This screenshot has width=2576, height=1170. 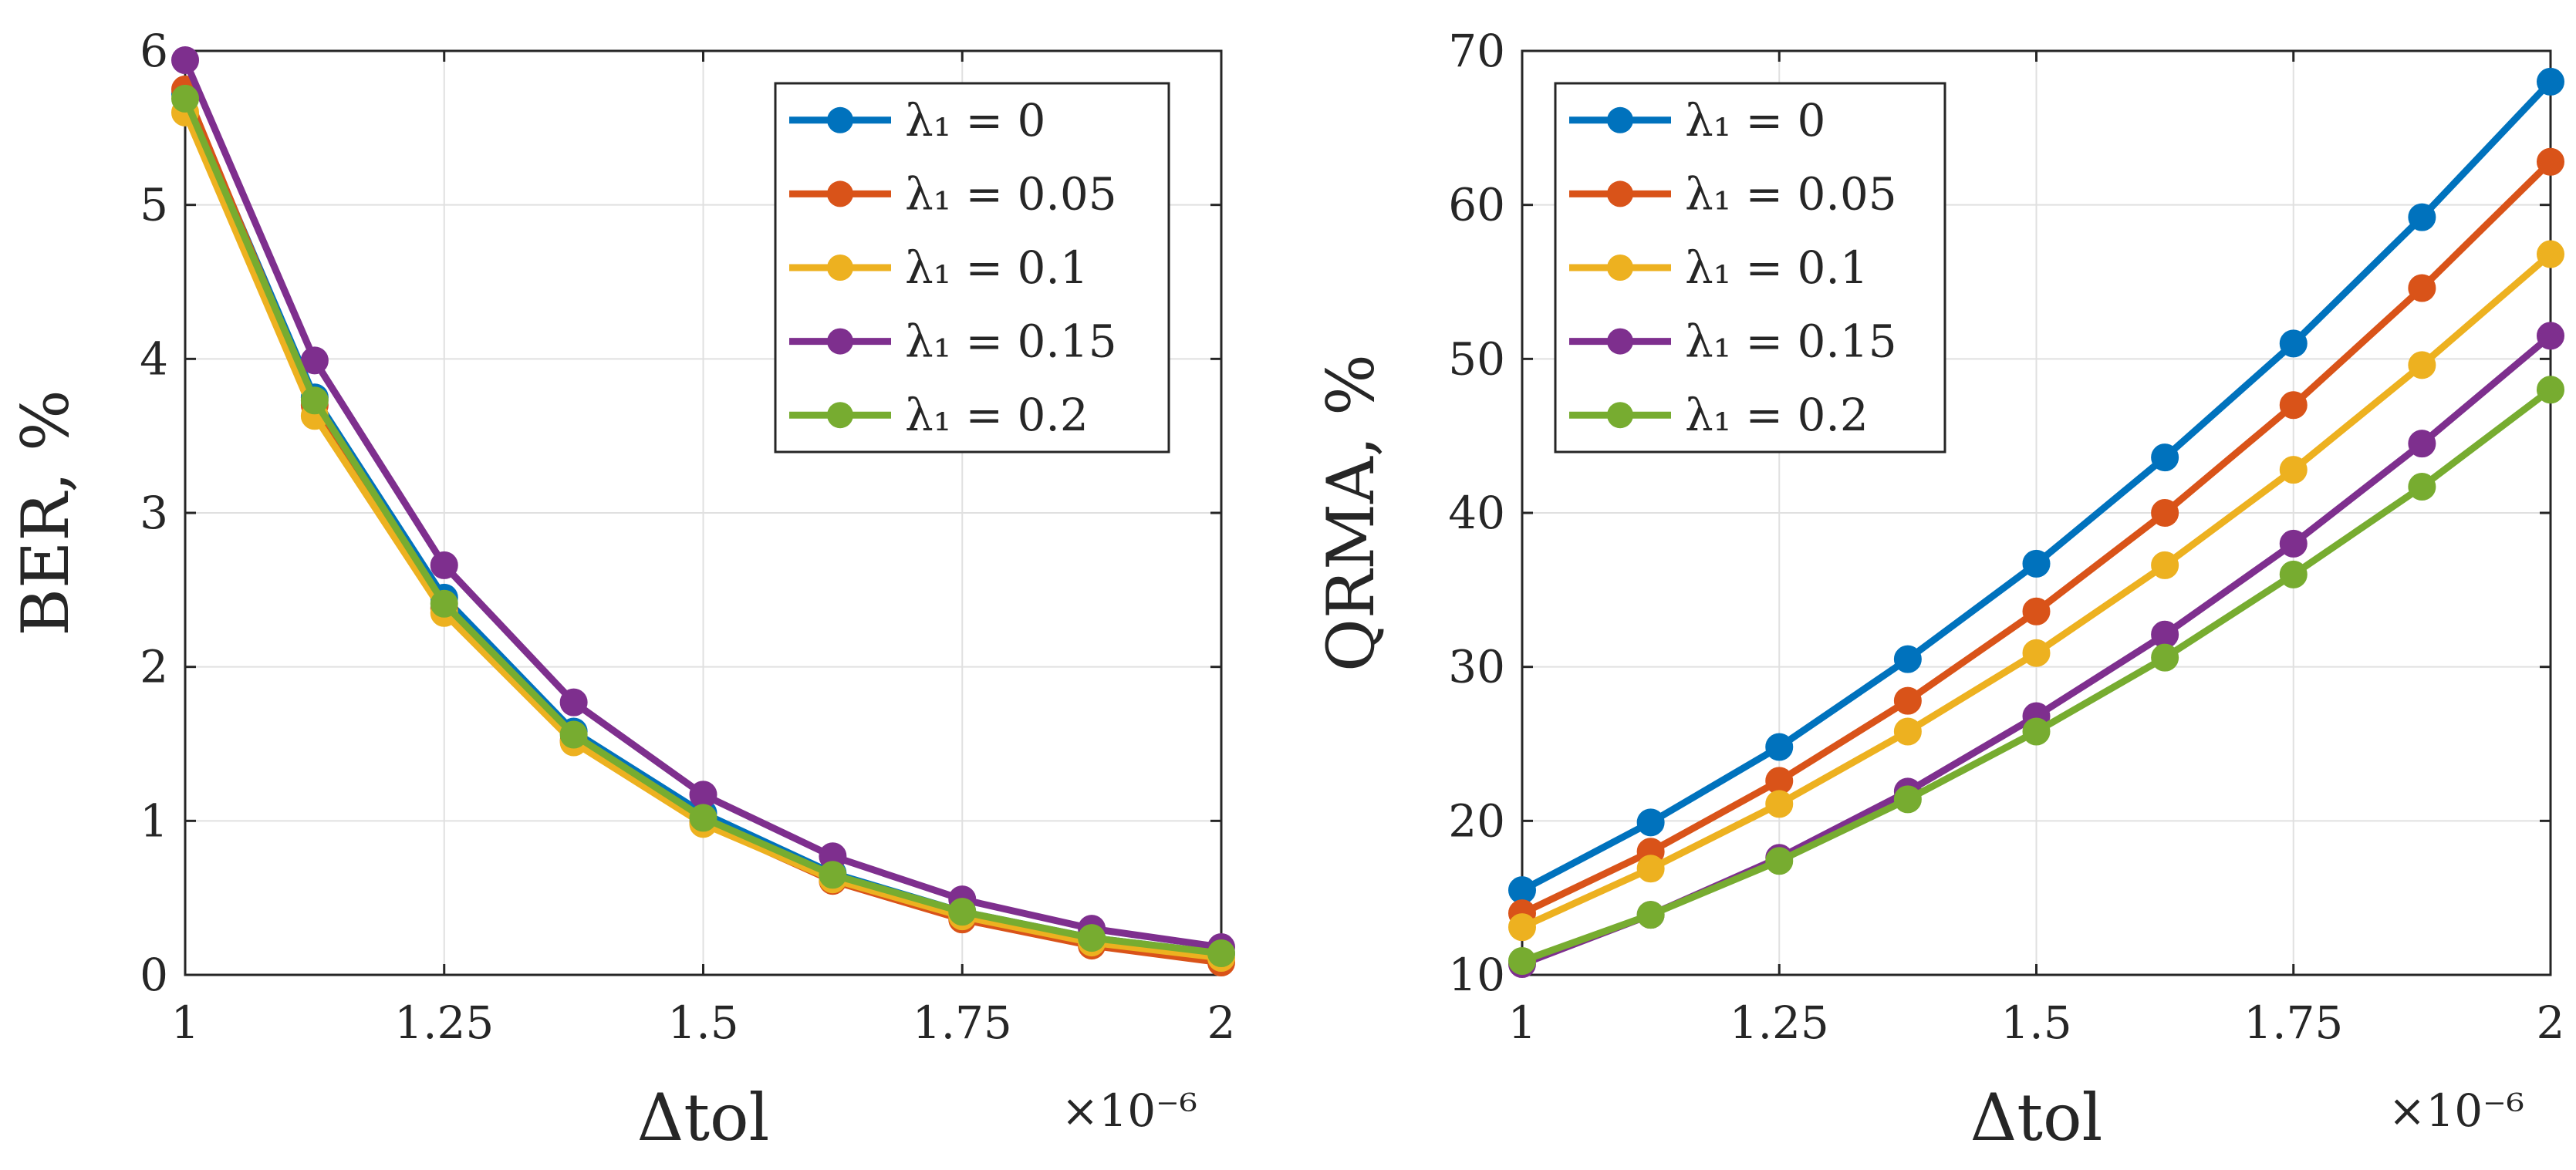 I want to click on y-tick-label: 20, so click(x=1477, y=820).